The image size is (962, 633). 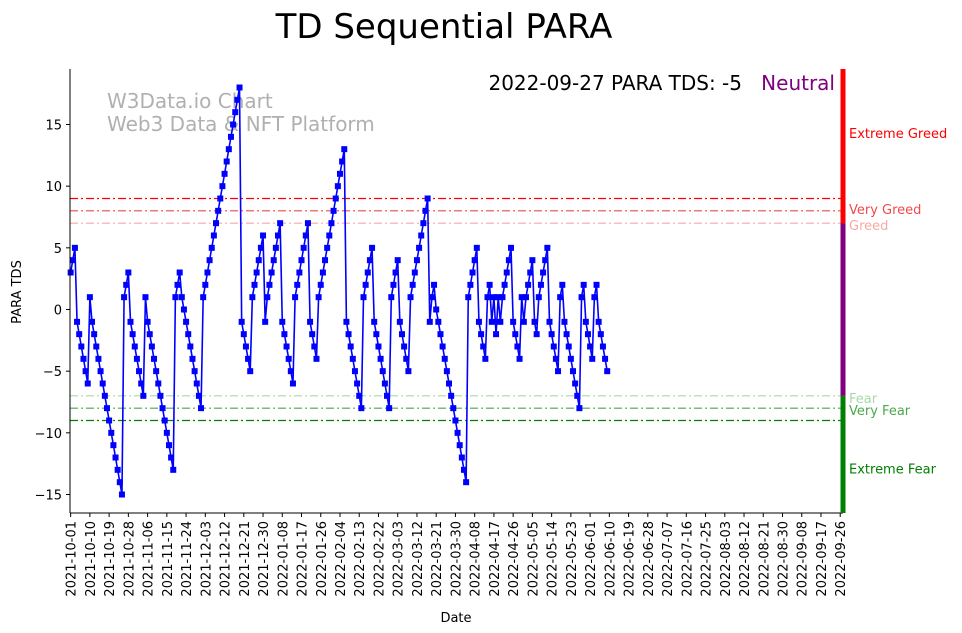 What do you see at coordinates (72, 559) in the screenshot?
I see `x-tick-label-0: 2021-10-01` at bounding box center [72, 559].